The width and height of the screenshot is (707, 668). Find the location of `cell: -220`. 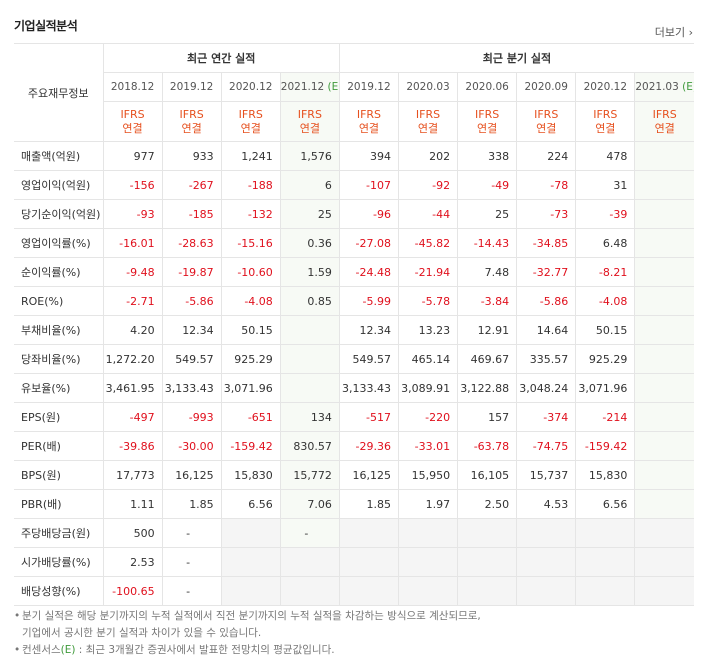

cell: -220 is located at coordinates (428, 417).